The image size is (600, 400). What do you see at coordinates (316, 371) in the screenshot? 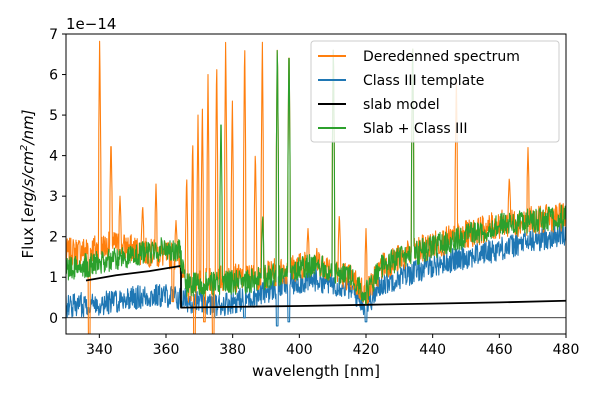
I see `x-axis-label: wavelength [nm]` at bounding box center [316, 371].